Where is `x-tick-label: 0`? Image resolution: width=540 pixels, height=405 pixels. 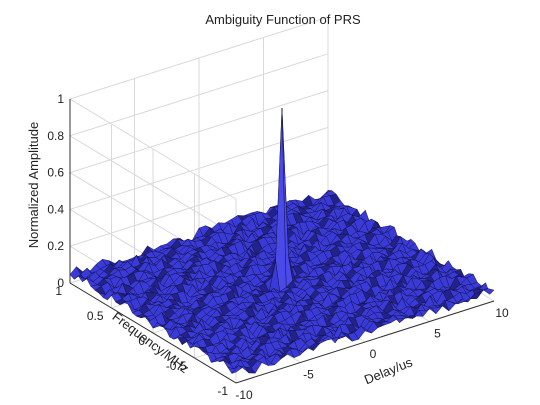 x-tick-label: 0 is located at coordinates (373, 354).